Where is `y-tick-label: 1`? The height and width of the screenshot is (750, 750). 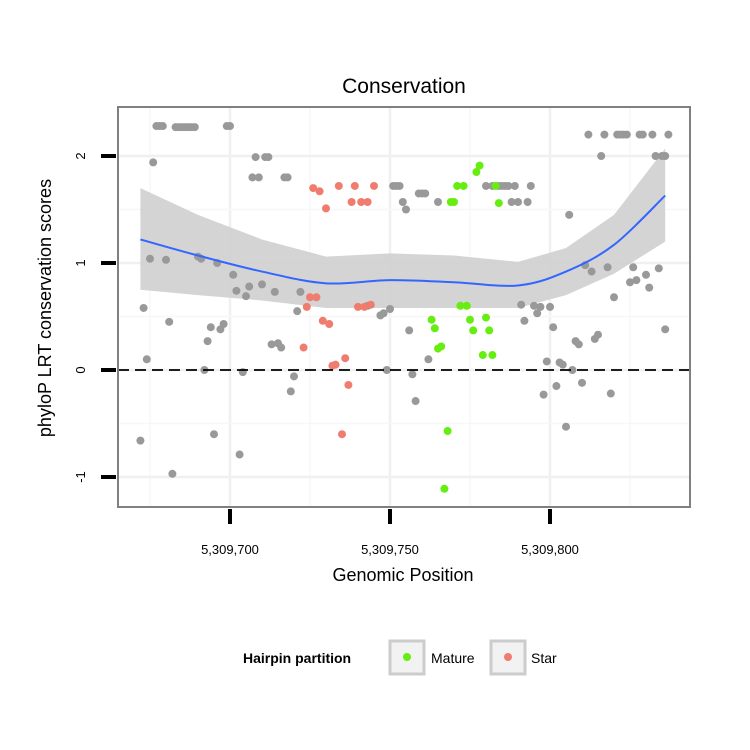 y-tick-label: 1 is located at coordinates (80, 262).